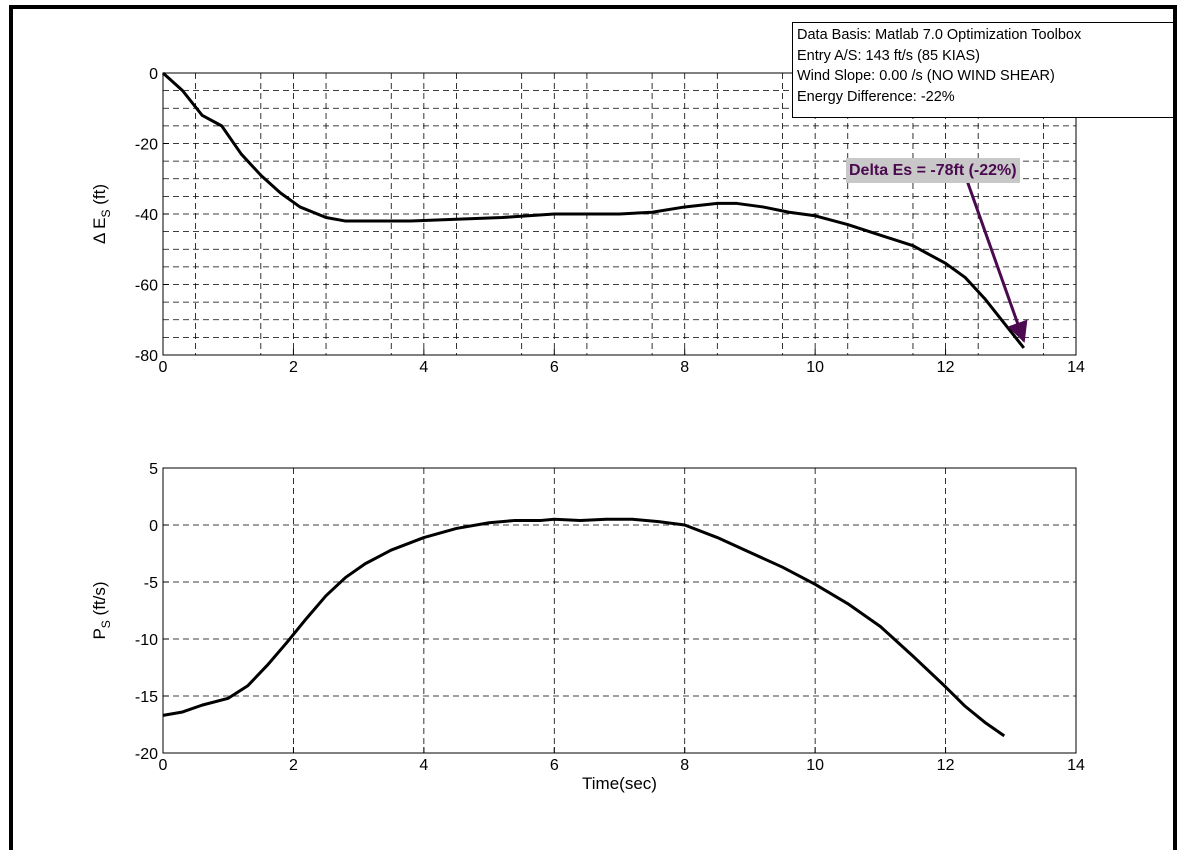 Image resolution: width=1186 pixels, height=850 pixels. Describe the element at coordinates (876, 96) in the screenshot. I see `info-line-energy-difference: Energy Difference: -22%` at that location.